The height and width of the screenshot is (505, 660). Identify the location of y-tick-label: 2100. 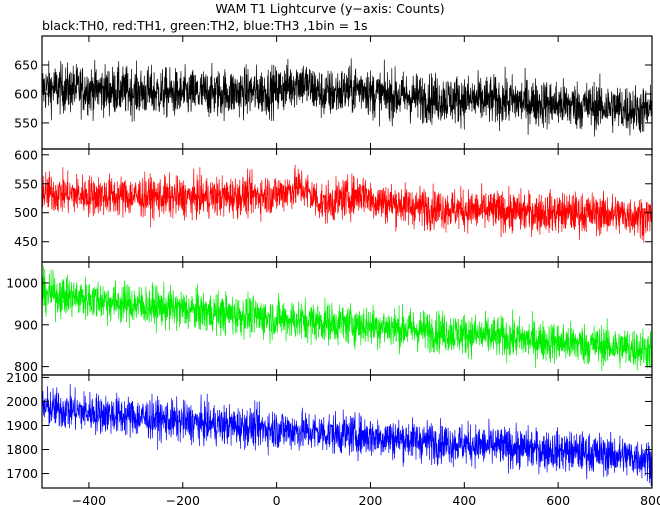
(22, 377).